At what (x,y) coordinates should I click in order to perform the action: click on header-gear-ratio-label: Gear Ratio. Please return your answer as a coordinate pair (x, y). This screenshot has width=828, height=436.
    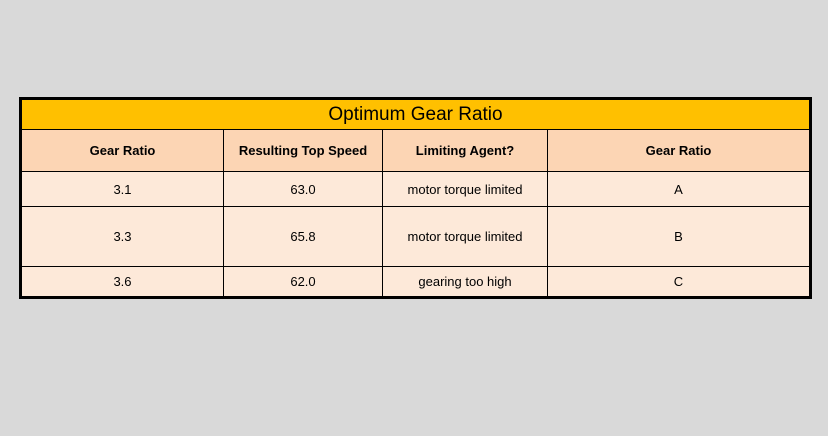
    Looking at the image, I should click on (678, 150).